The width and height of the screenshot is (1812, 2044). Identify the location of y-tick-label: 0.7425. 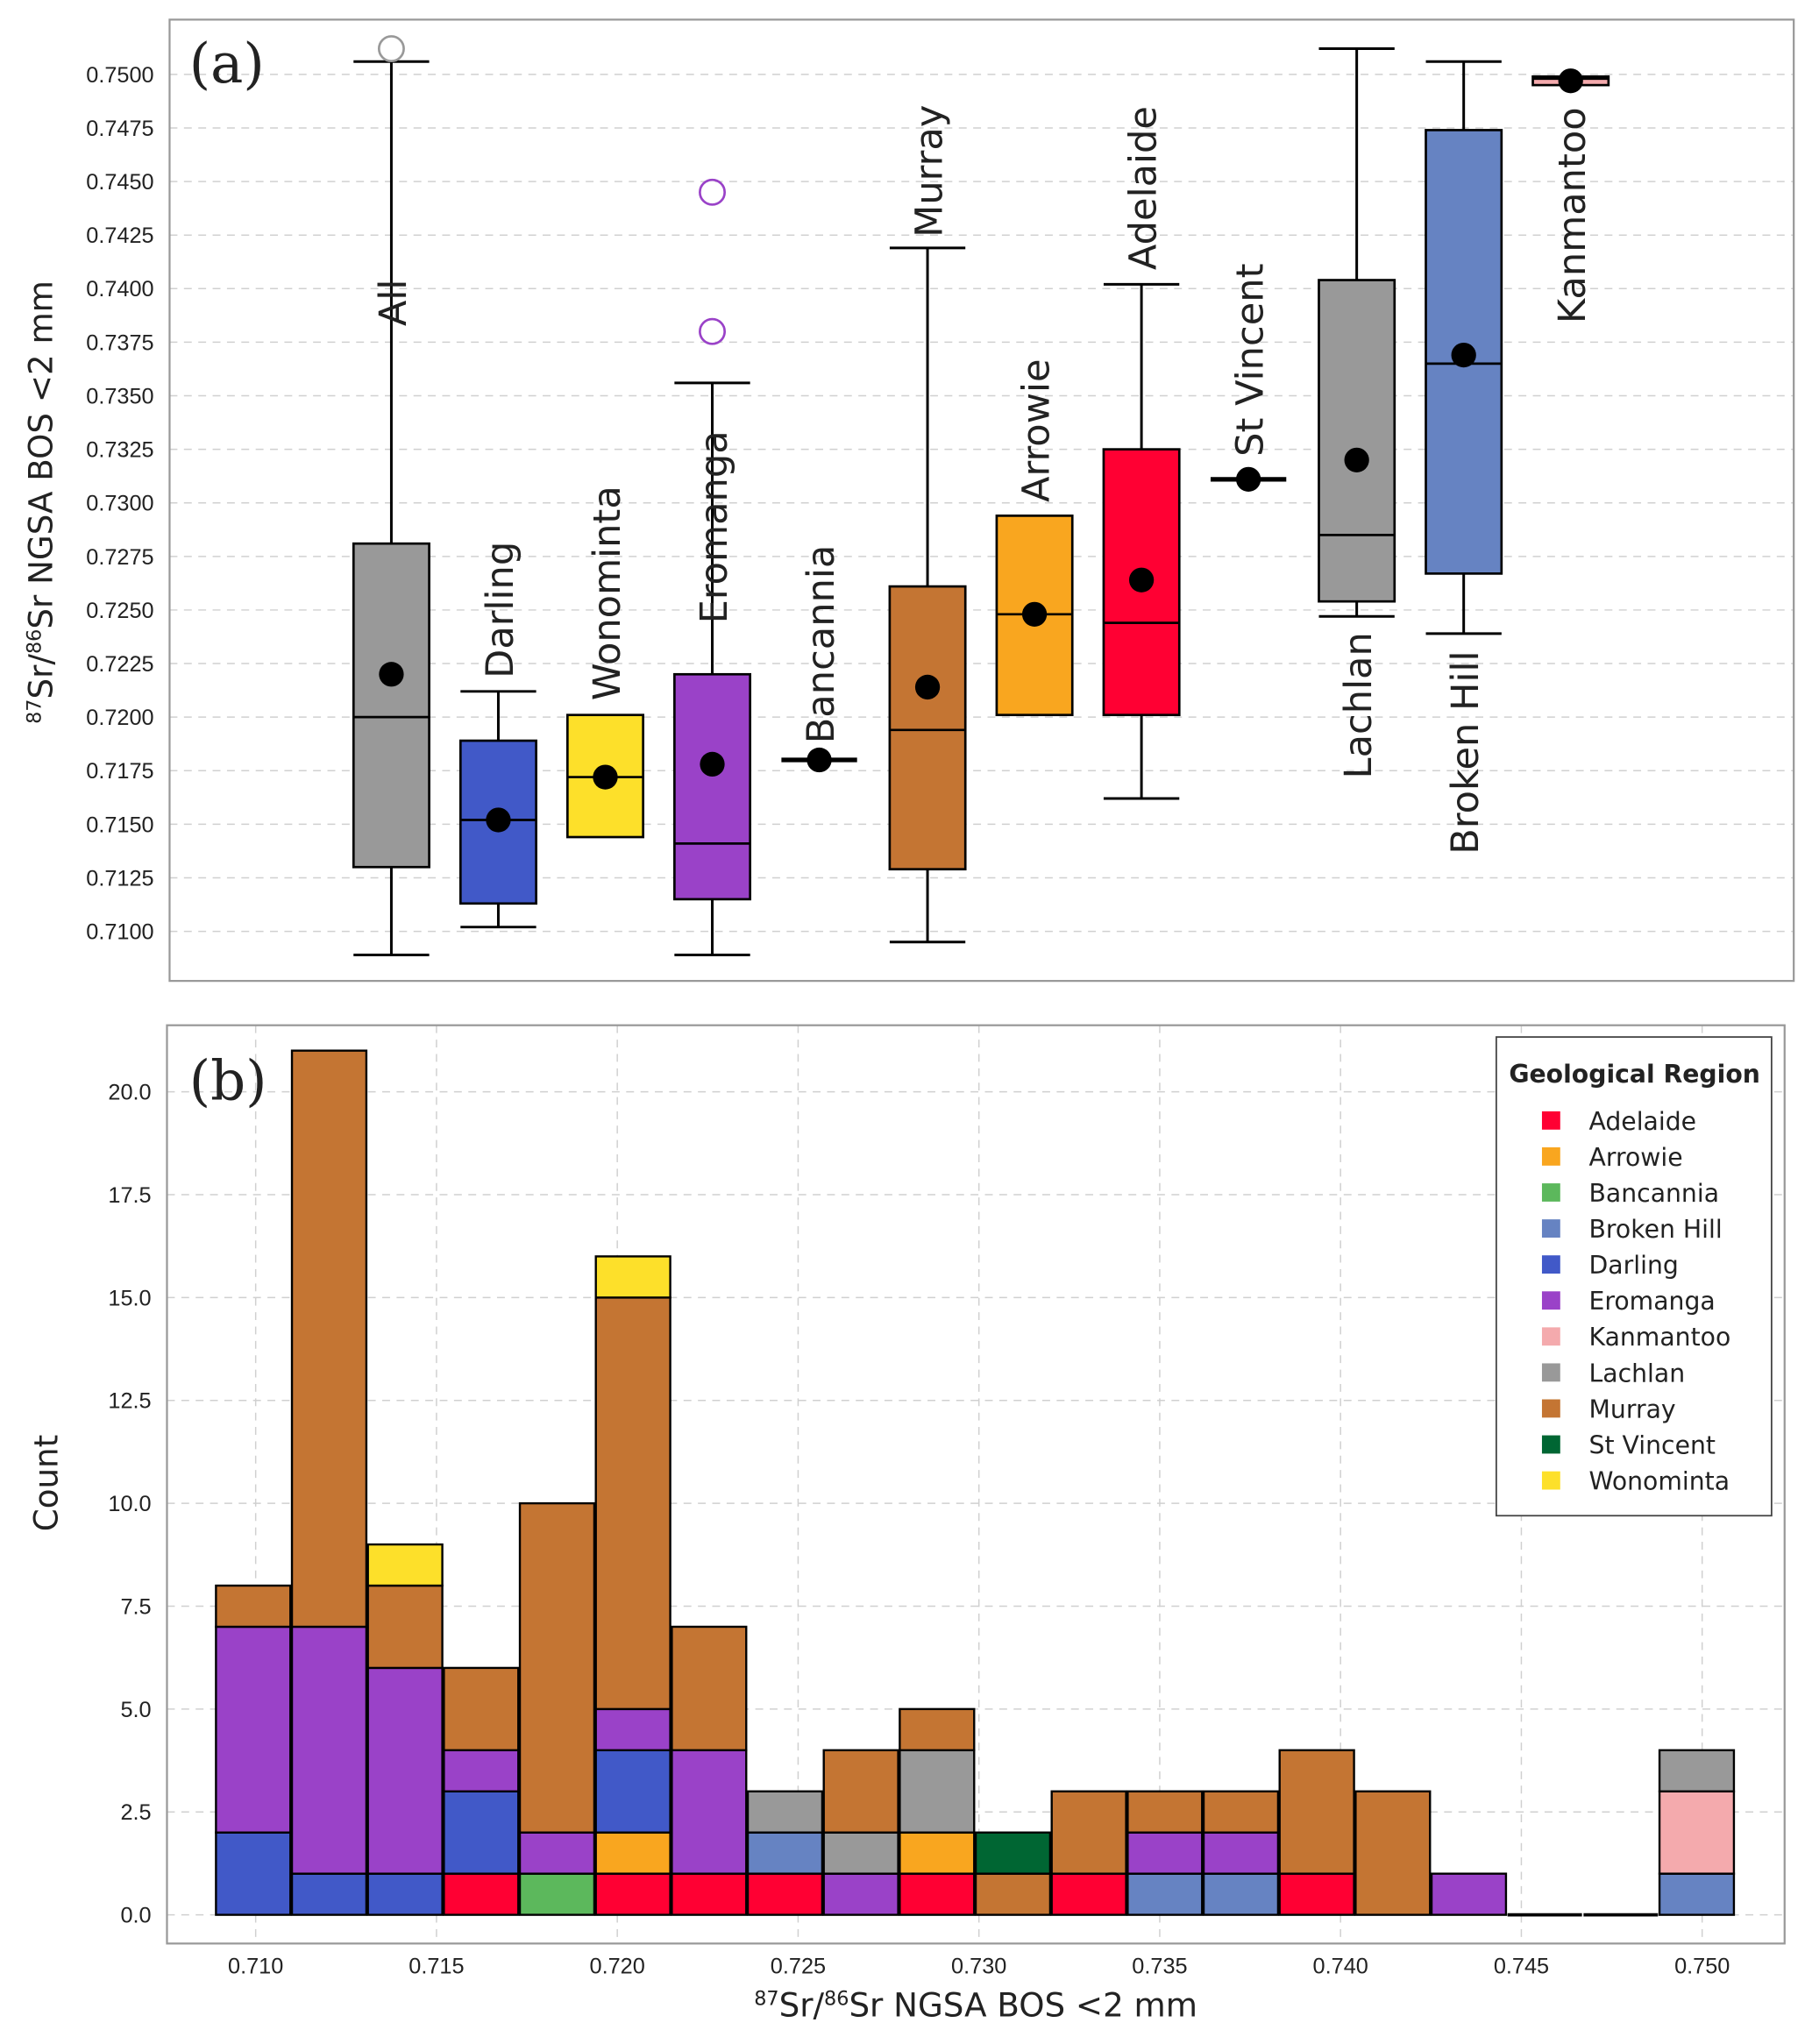
(119, 236).